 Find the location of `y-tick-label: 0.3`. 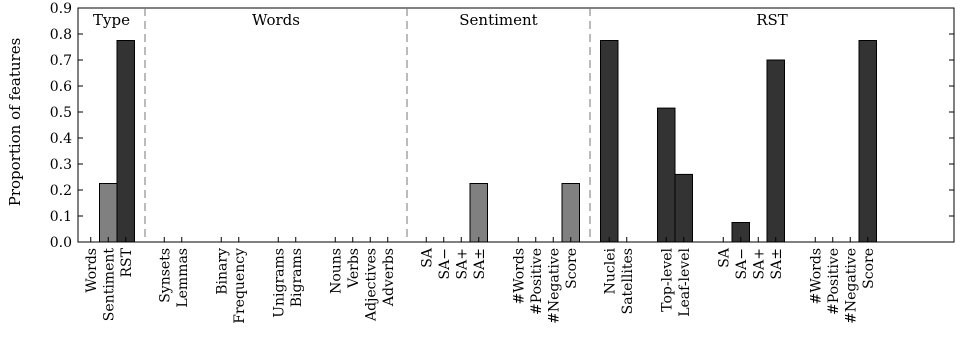

y-tick-label: 0.3 is located at coordinates (61, 165).